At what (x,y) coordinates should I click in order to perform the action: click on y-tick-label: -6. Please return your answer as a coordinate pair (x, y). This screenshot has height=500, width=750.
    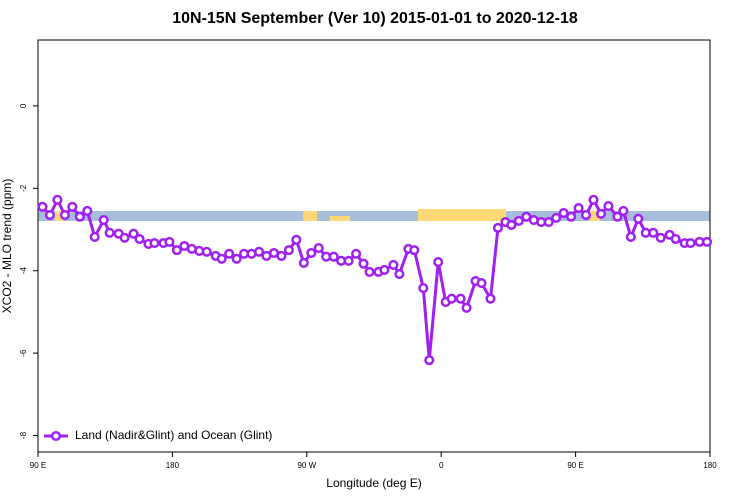
    Looking at the image, I should click on (23, 353).